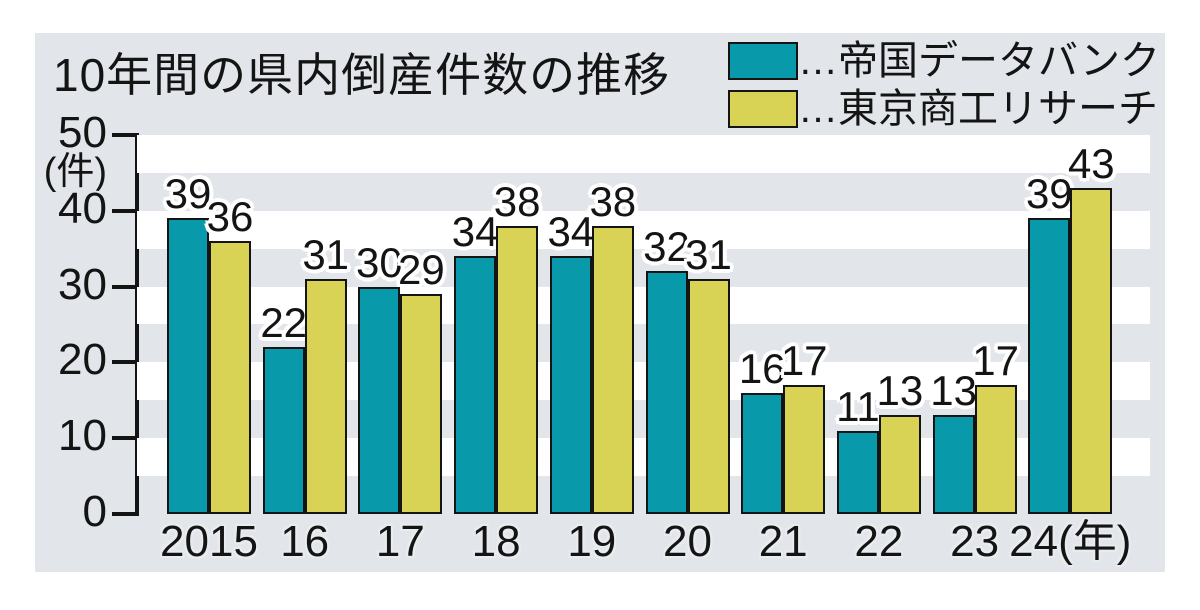  What do you see at coordinates (421, 270) in the screenshot?
I see `bar-value-label: 29` at bounding box center [421, 270].